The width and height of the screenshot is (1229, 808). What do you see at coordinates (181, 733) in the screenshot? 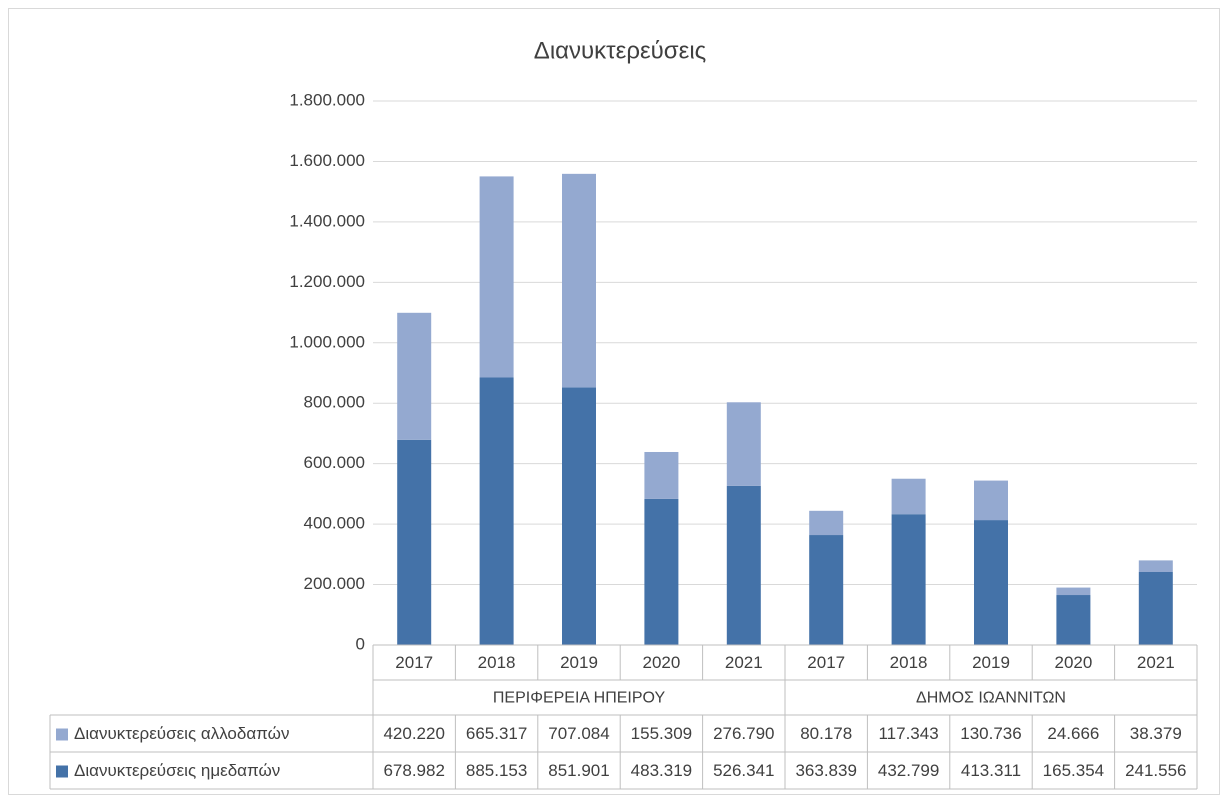
I see `legend-label: Διανυκτερεύσεις αλλοδαπών` at bounding box center [181, 733].